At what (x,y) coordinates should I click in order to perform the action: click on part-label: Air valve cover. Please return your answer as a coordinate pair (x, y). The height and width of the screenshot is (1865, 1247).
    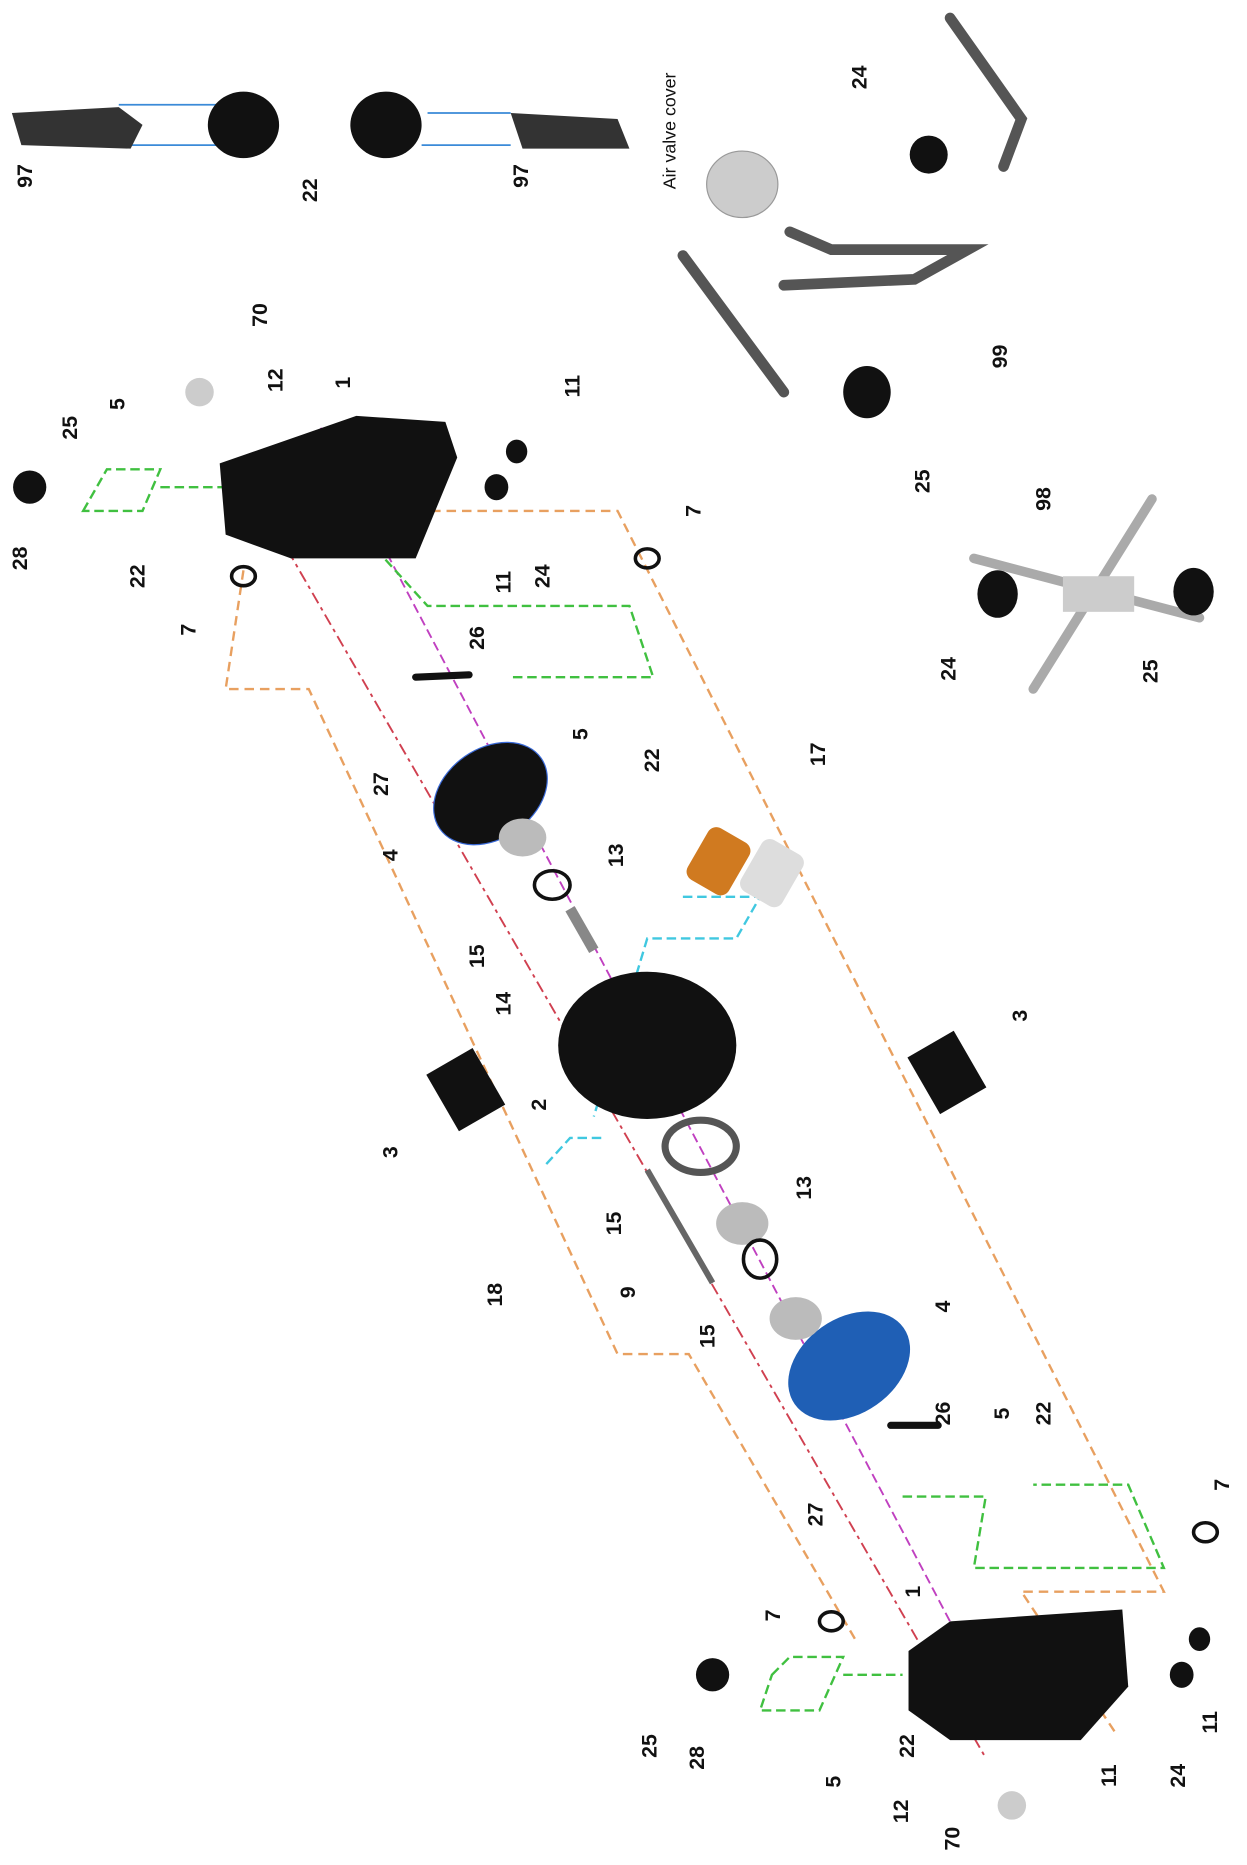
    Looking at the image, I should click on (670, 130).